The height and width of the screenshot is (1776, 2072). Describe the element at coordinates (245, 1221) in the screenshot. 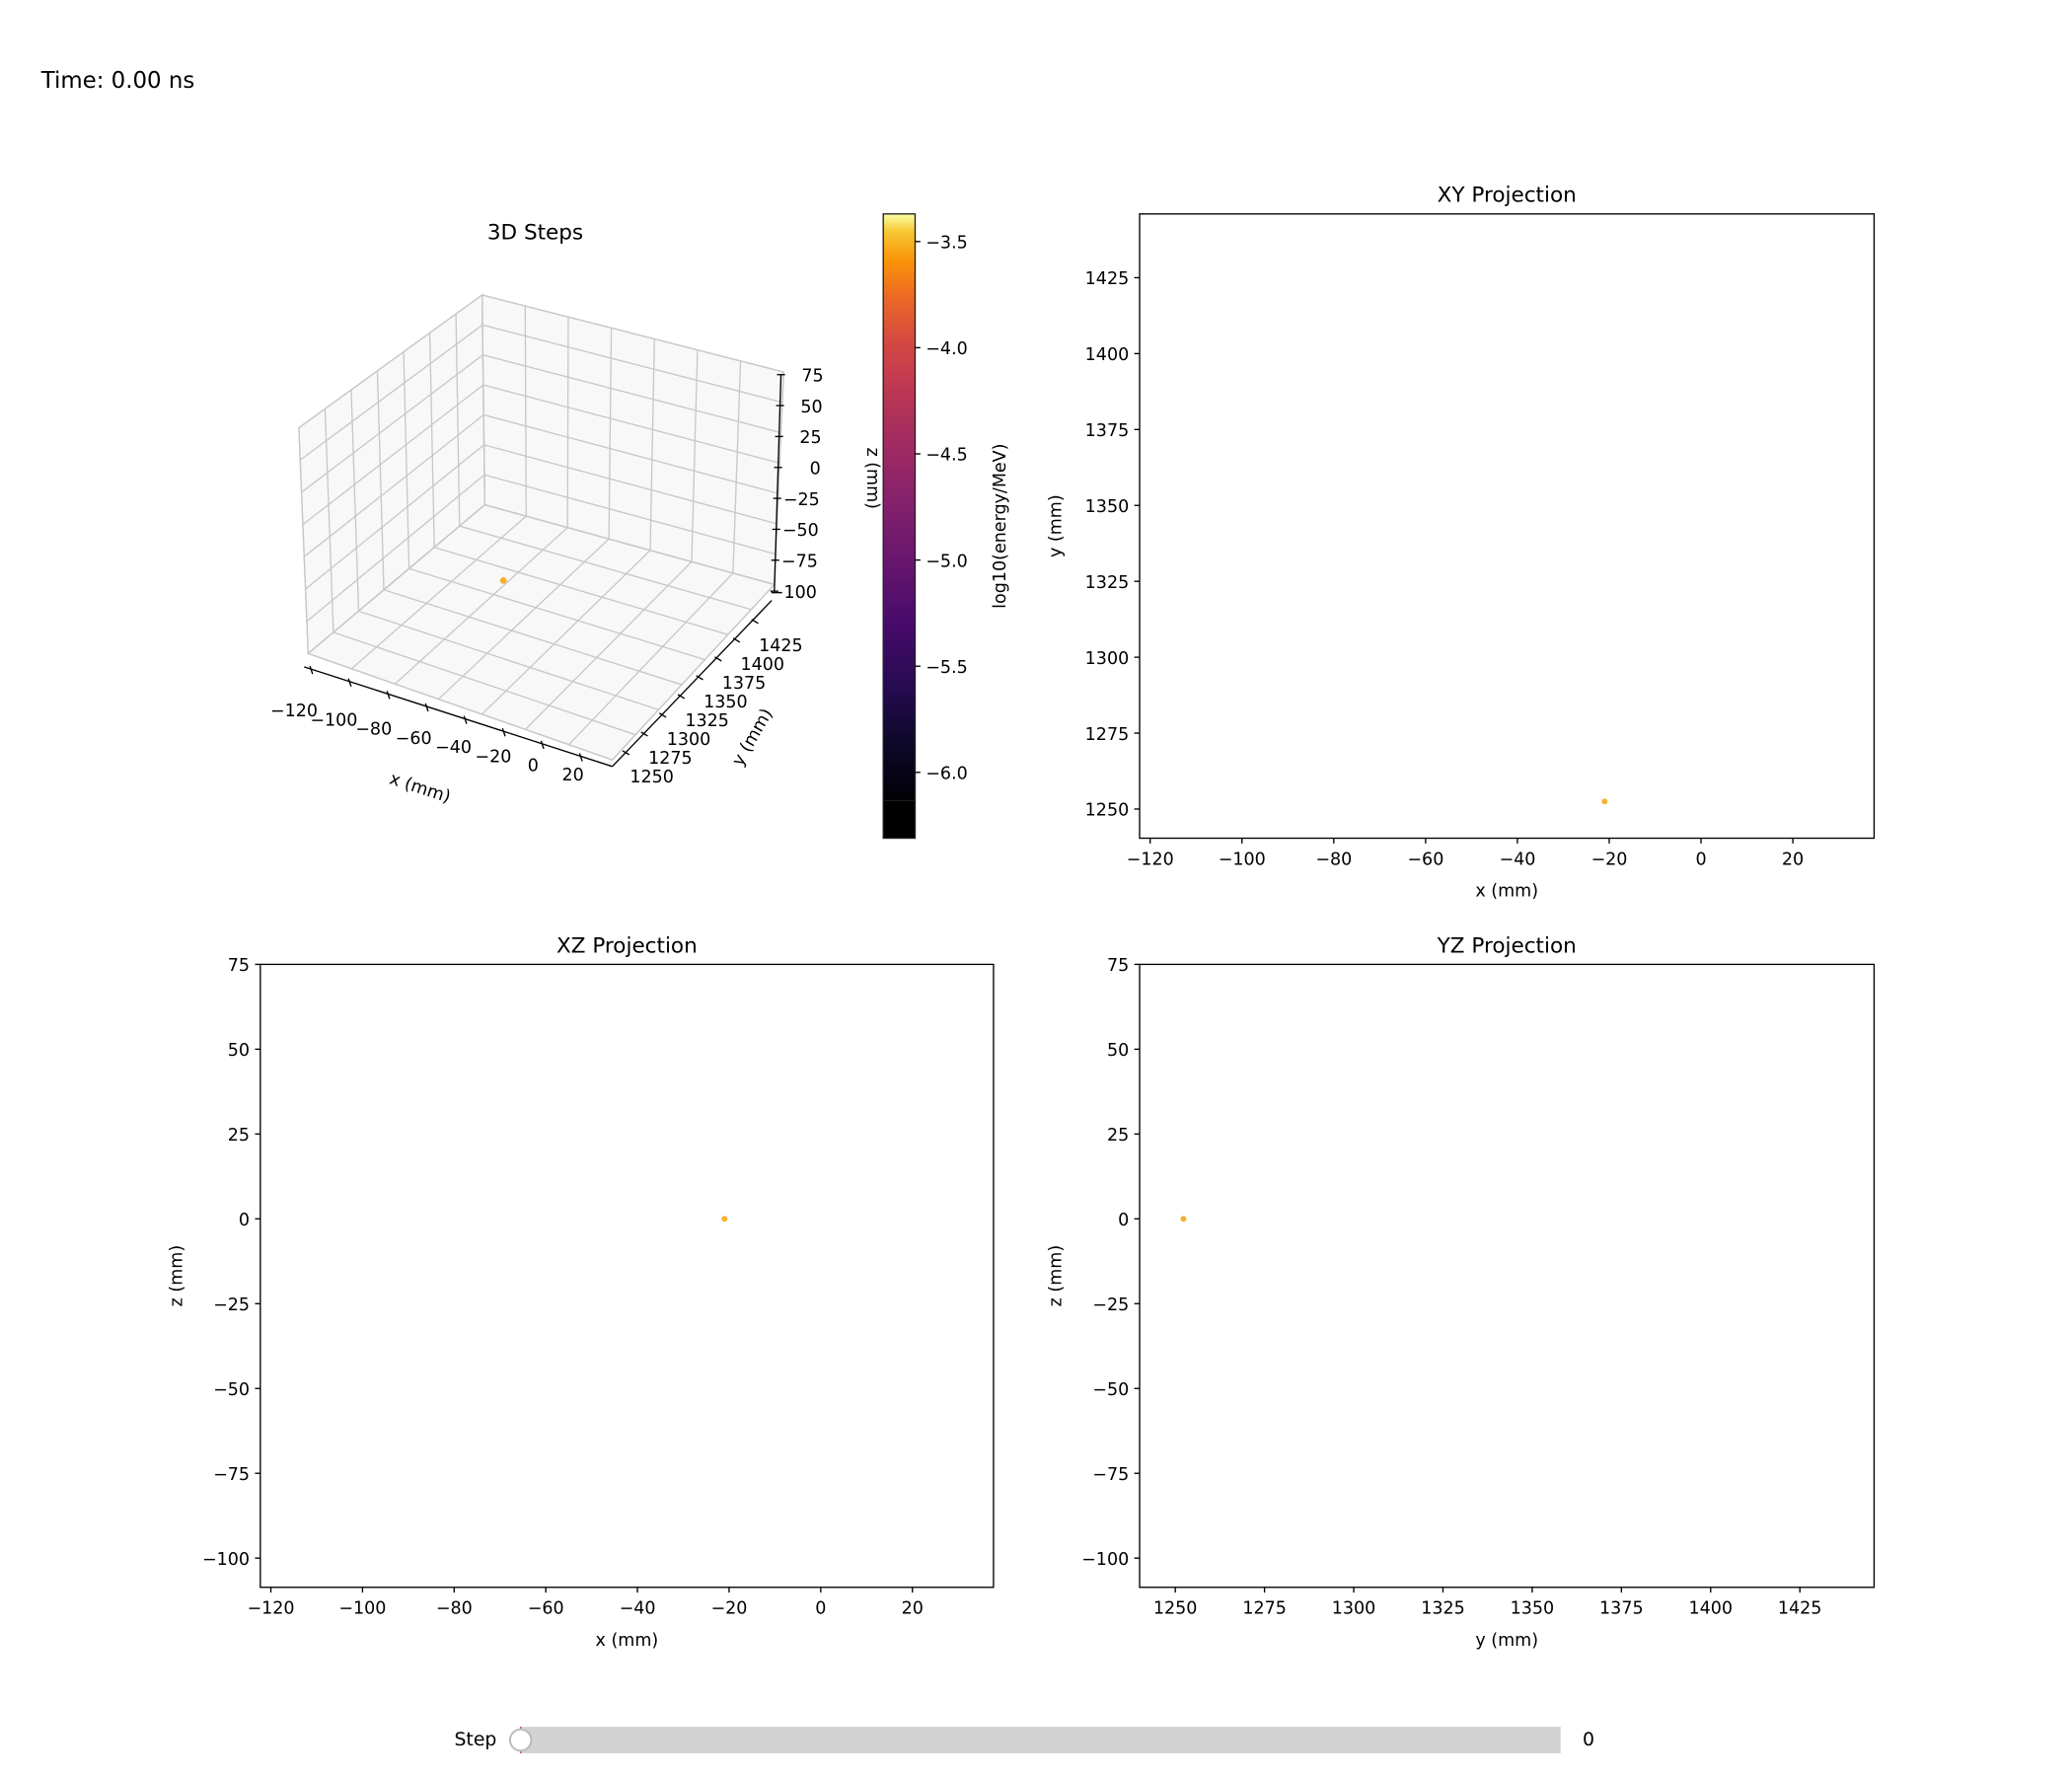

I see `y-tick-label: 0` at that location.